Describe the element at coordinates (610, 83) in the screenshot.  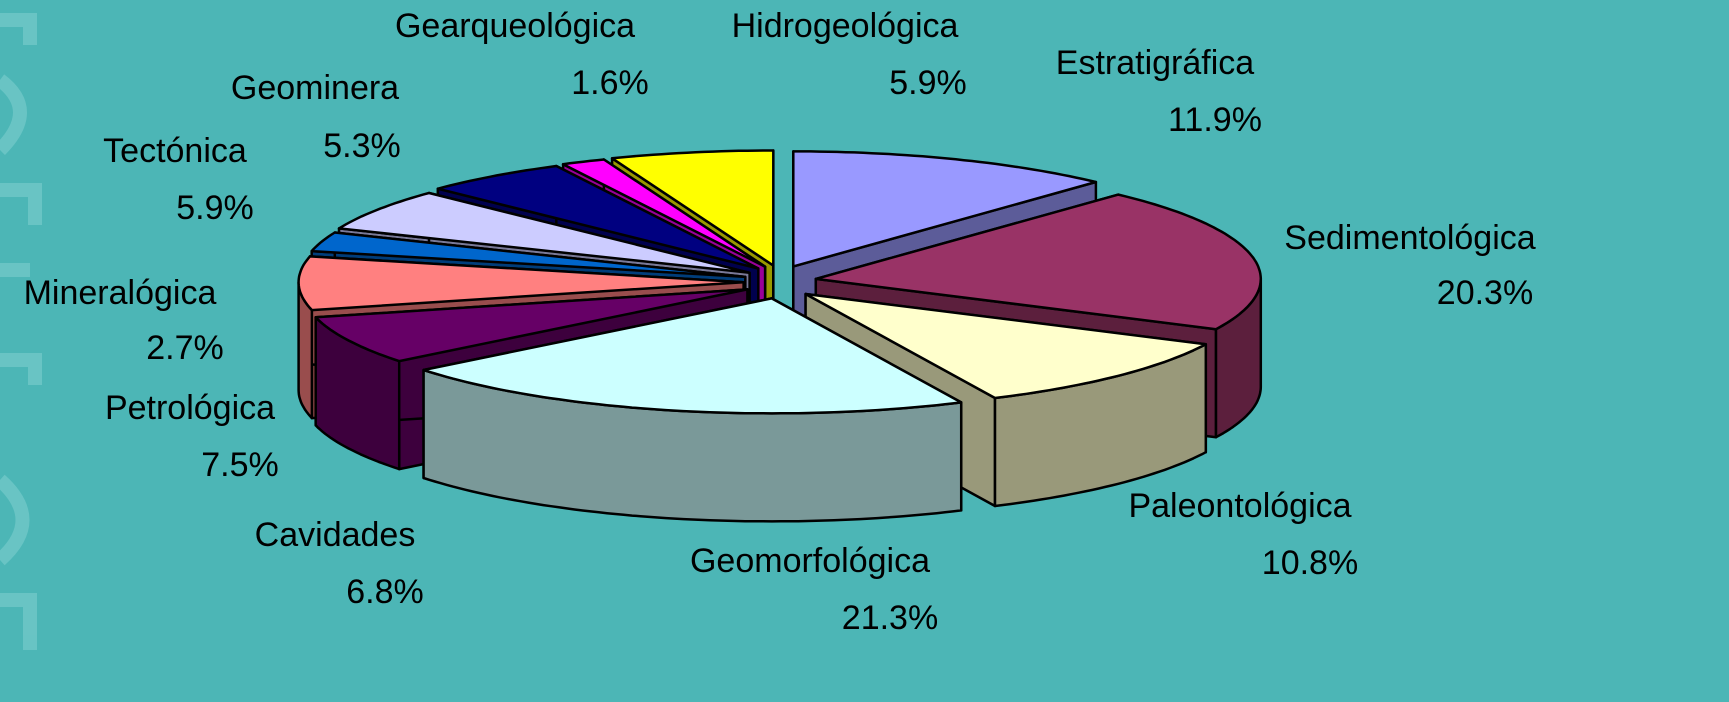
I see `value-label: 1.6%` at that location.